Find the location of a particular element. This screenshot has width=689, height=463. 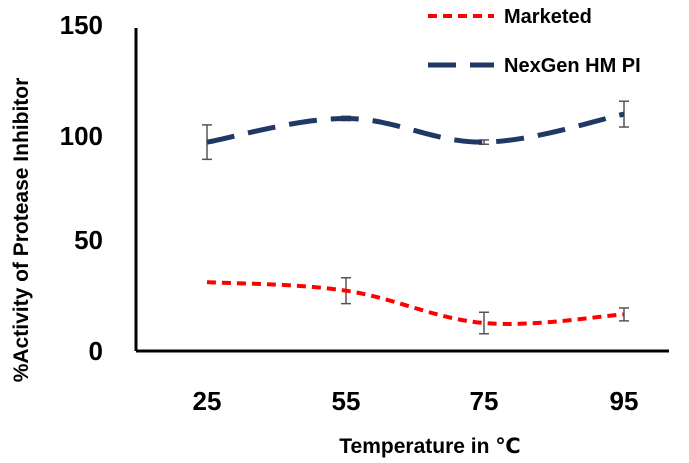

legend-label: Marketed is located at coordinates (548, 17).